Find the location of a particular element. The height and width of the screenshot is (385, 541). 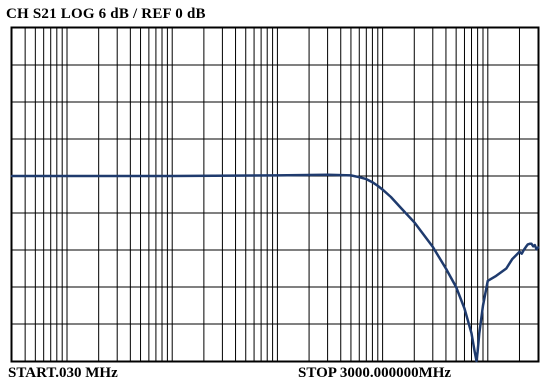

chart-title: CH S21 LOG 6 dB / REF 0 dB is located at coordinates (106, 14).